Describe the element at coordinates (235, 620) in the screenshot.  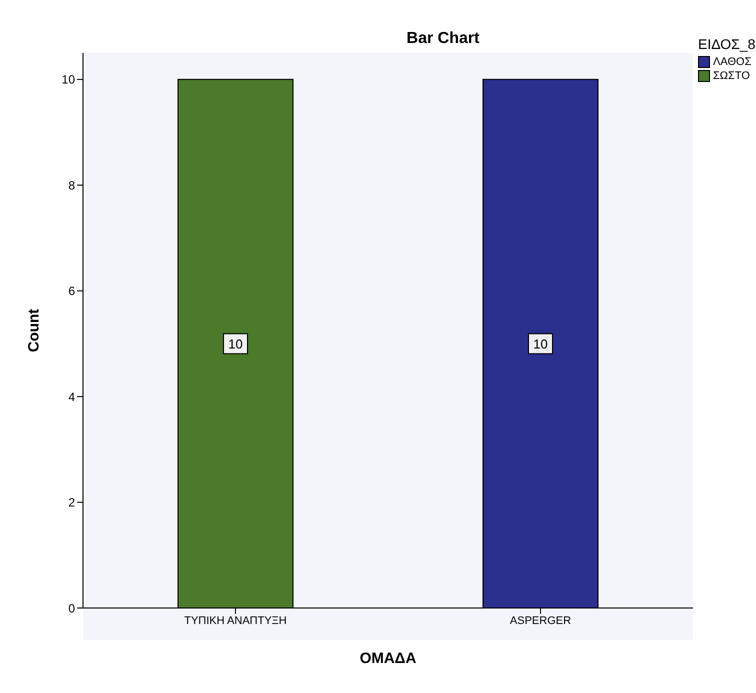
I see `x-tick-label: ΤΥΠΙΚΗ ΑΝΑΠΤΥΞΗ` at that location.